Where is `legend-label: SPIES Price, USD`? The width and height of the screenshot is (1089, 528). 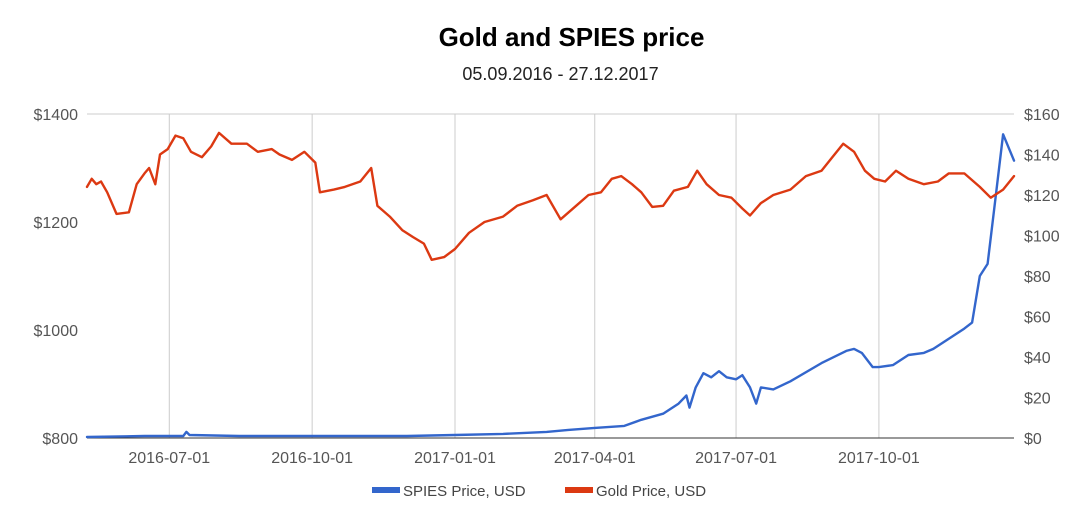
legend-label: SPIES Price, USD is located at coordinates (464, 491).